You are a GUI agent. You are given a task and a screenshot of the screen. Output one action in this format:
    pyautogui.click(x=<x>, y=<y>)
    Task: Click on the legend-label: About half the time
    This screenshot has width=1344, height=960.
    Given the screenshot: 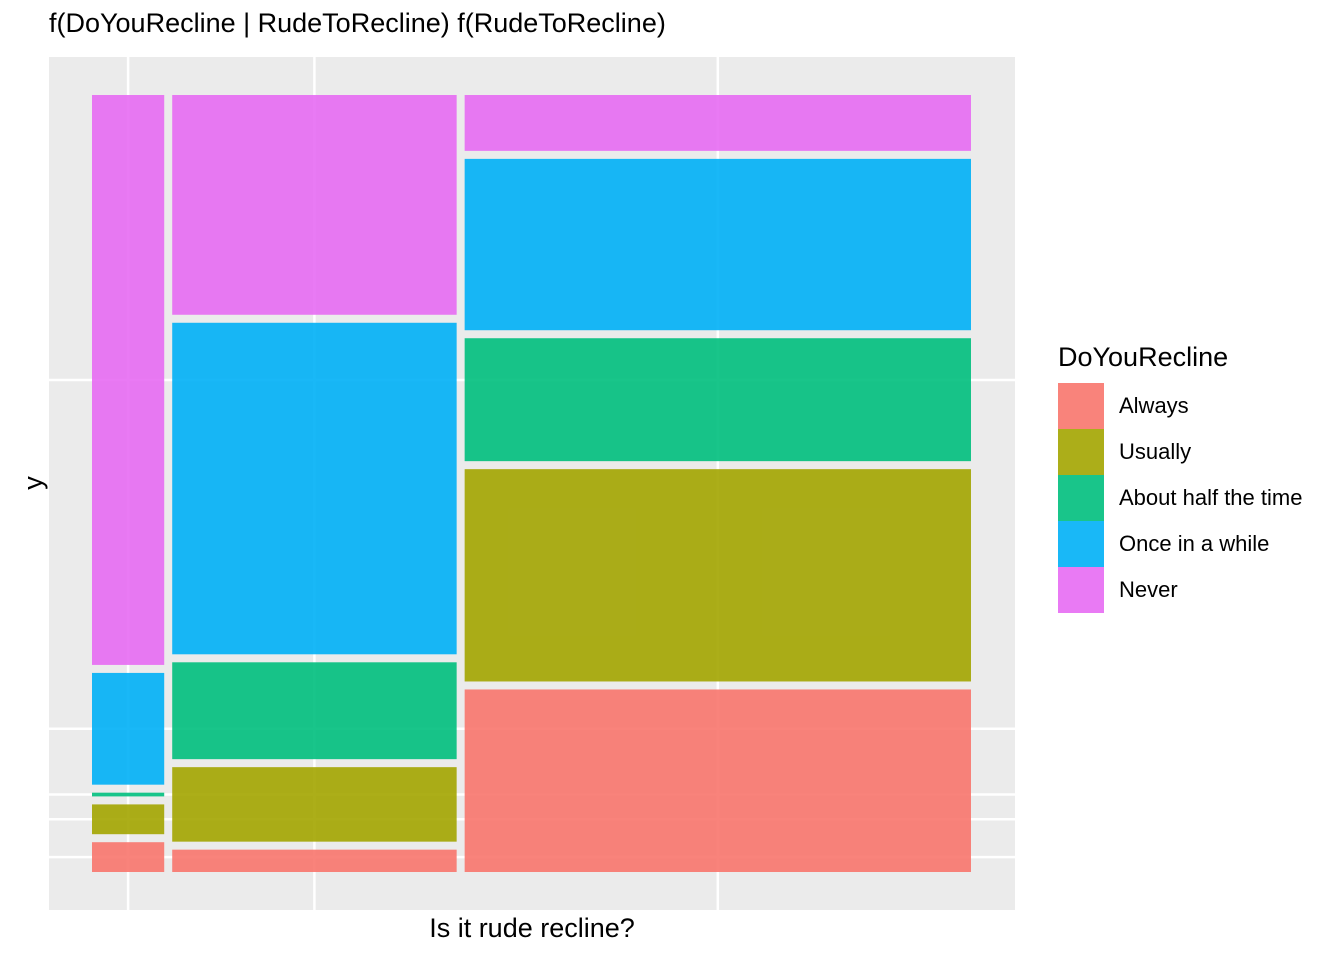 What is the action you would take?
    pyautogui.click(x=1211, y=497)
    